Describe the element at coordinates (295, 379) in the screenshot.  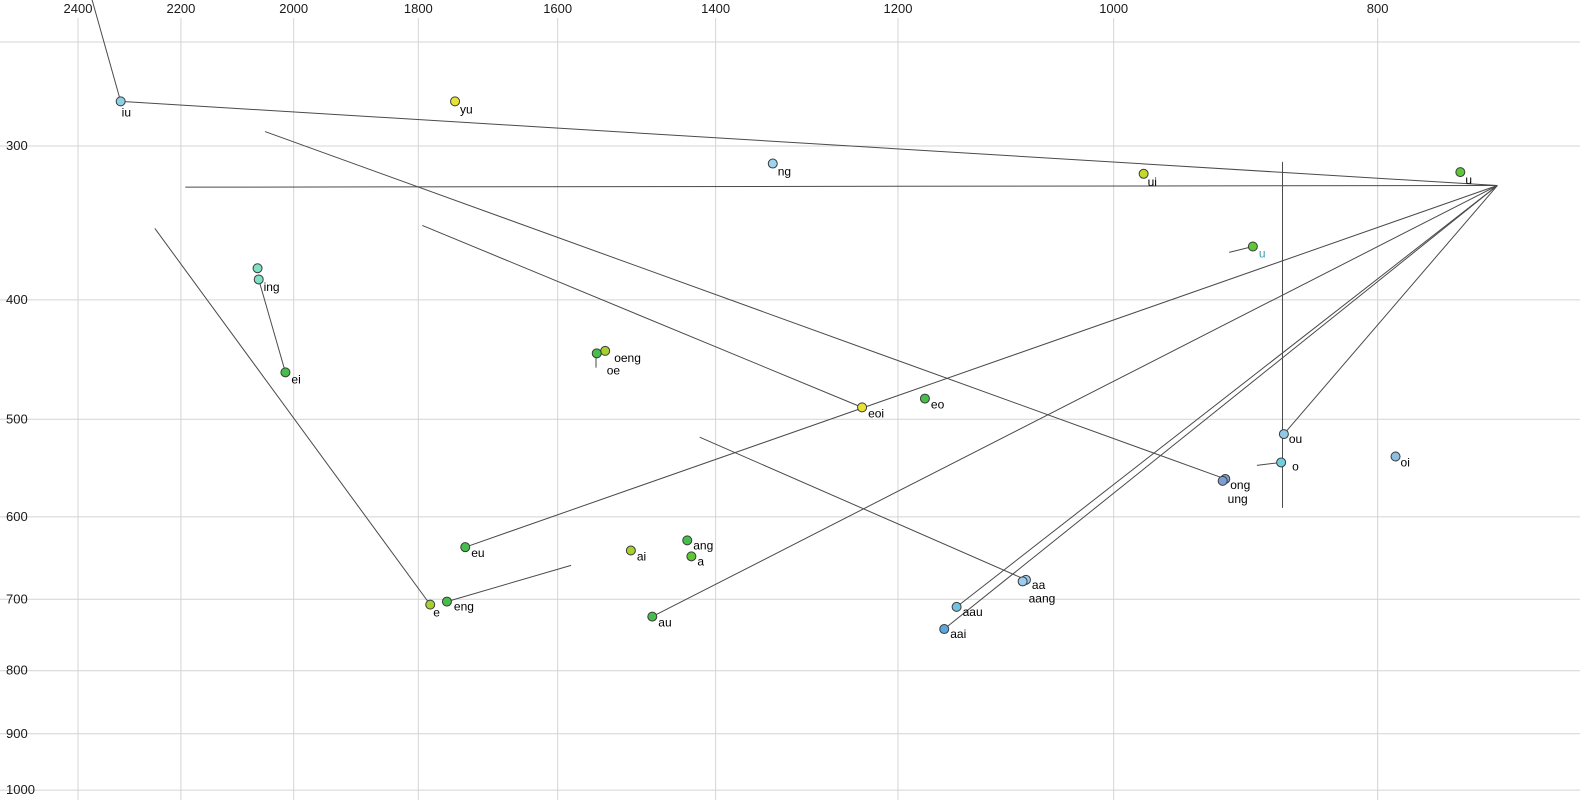
I see `point-label-ei: ei` at that location.